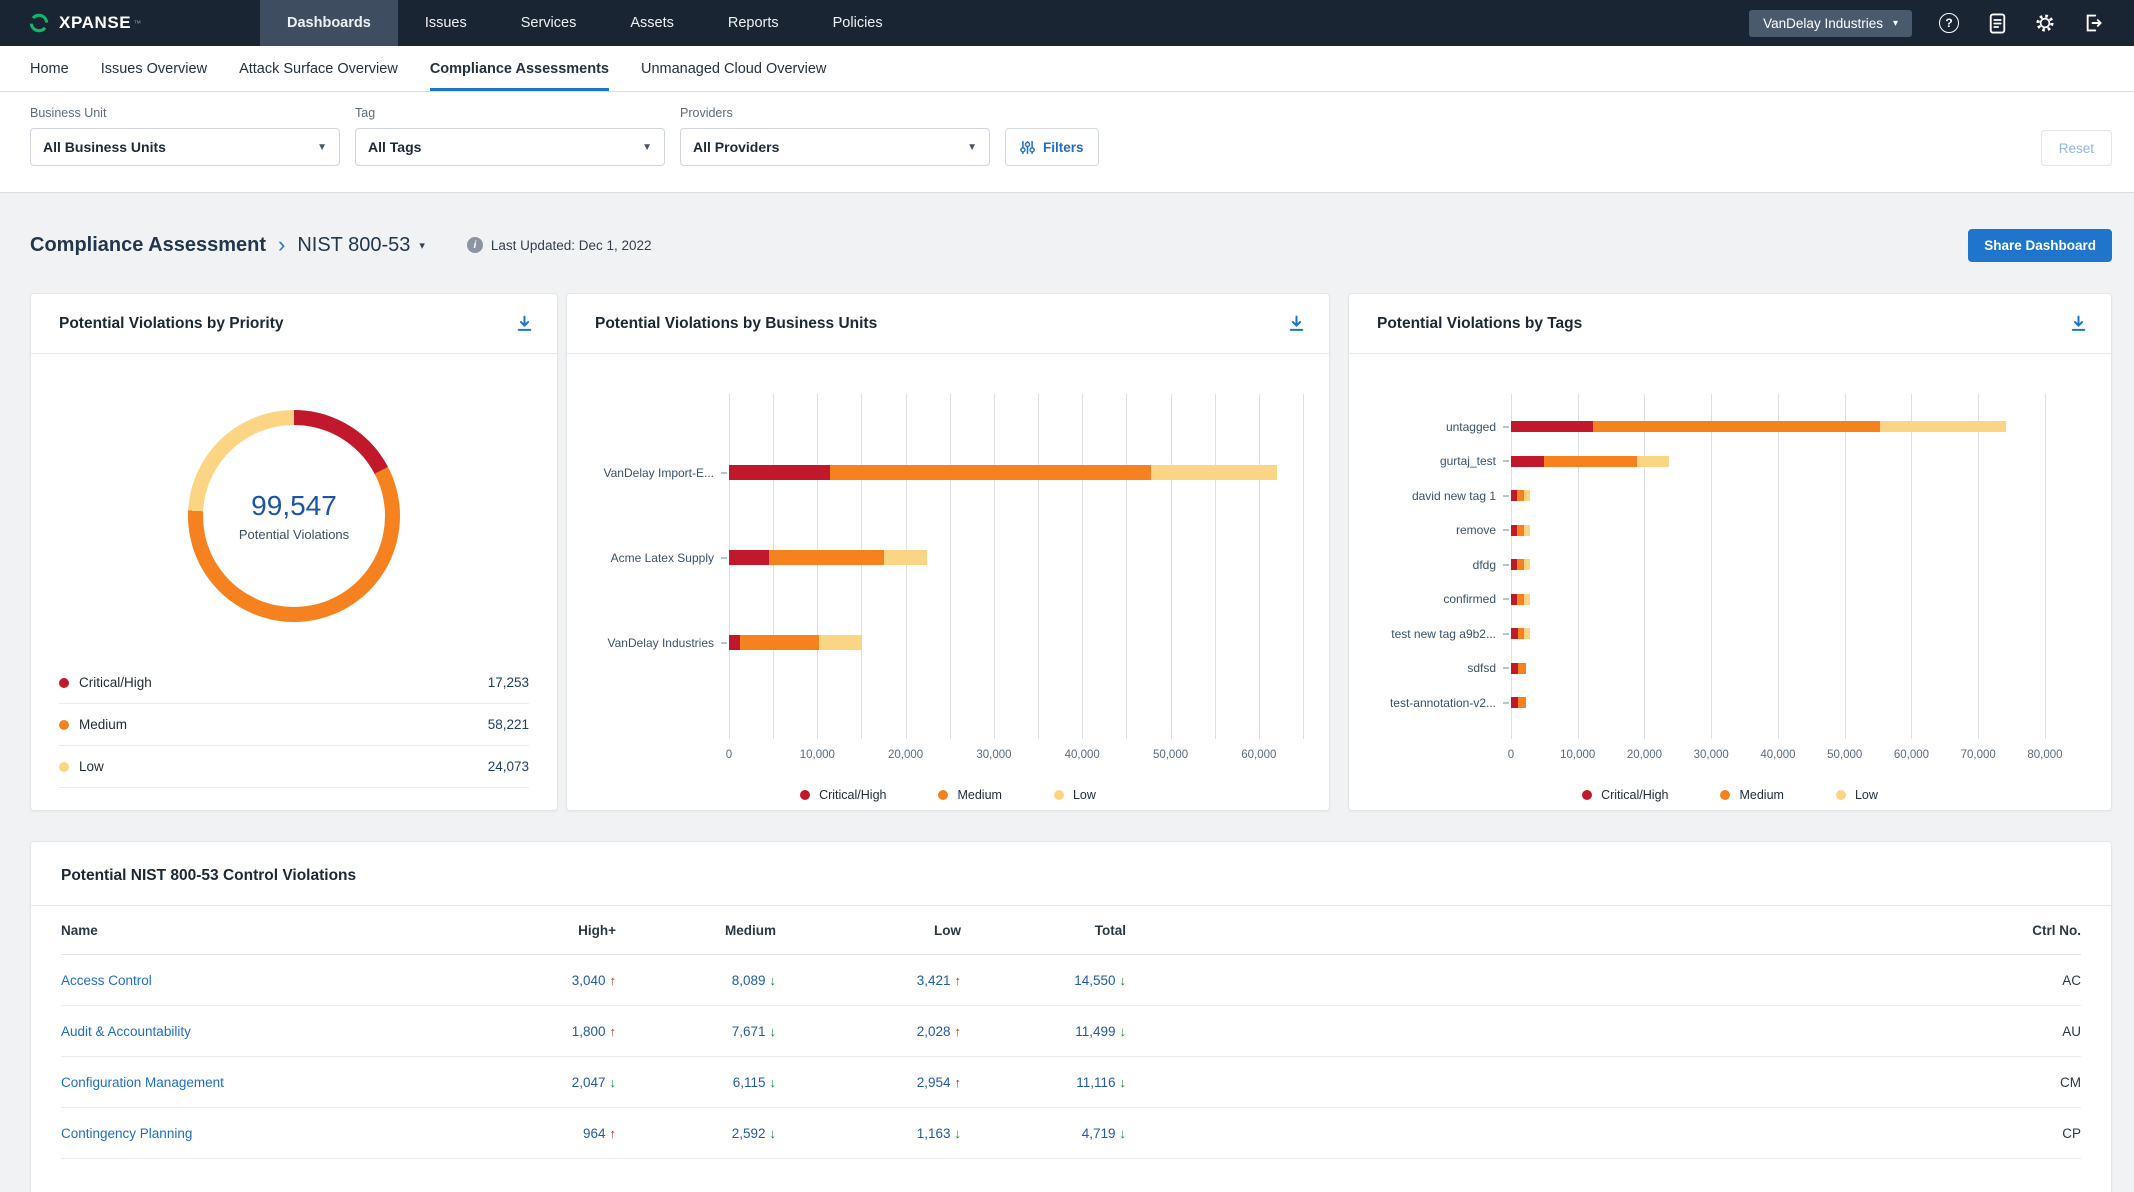  I want to click on high-value: 1,800 ↑, so click(593, 1031).